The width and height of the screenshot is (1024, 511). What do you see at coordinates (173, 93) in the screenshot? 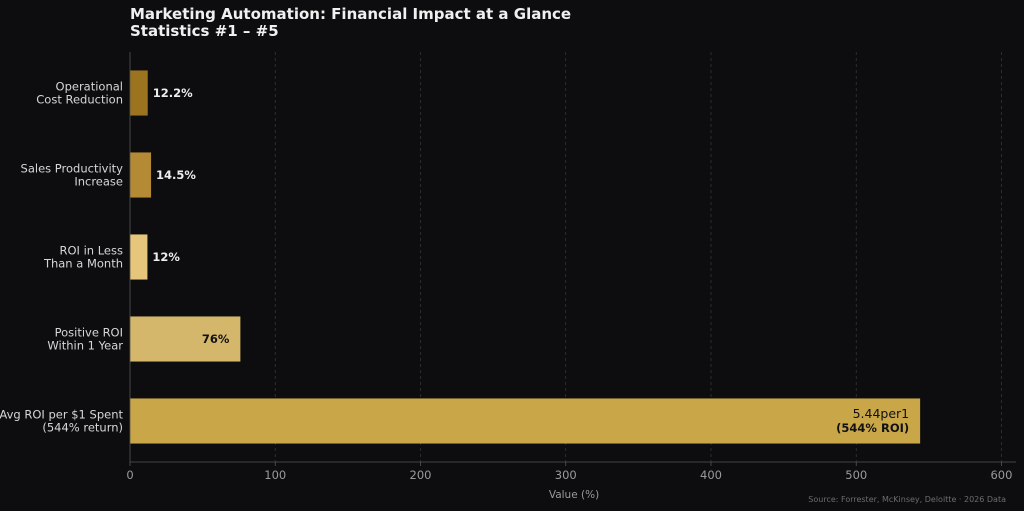
I see `data-label: 12.2%` at bounding box center [173, 93].